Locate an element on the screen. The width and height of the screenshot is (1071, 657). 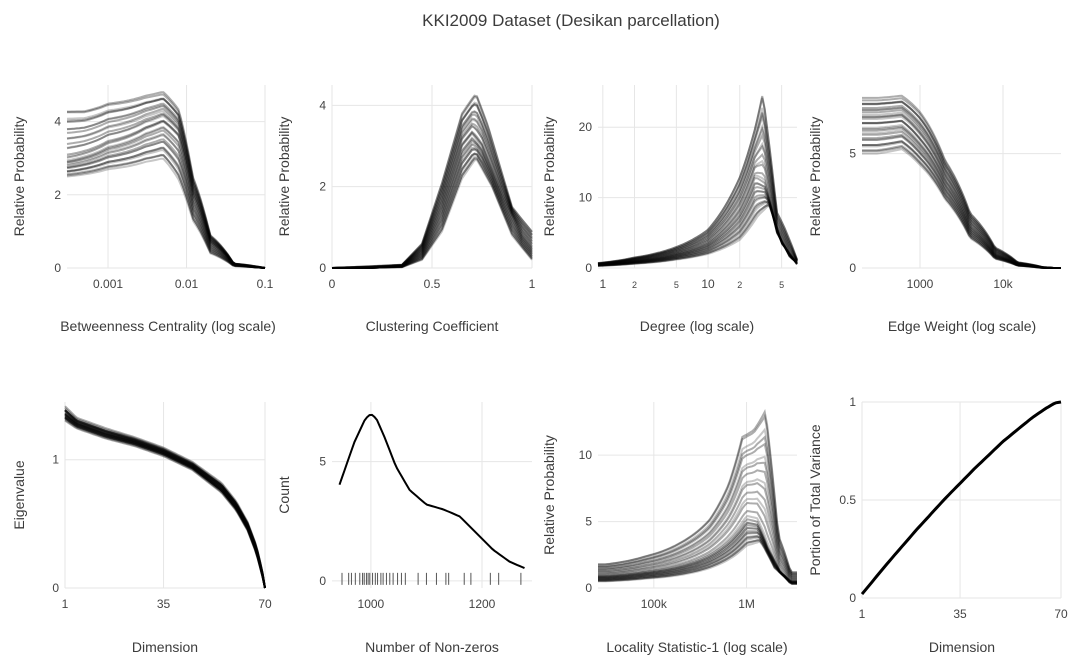
y-tick-label: 4 is located at coordinates (322, 105).